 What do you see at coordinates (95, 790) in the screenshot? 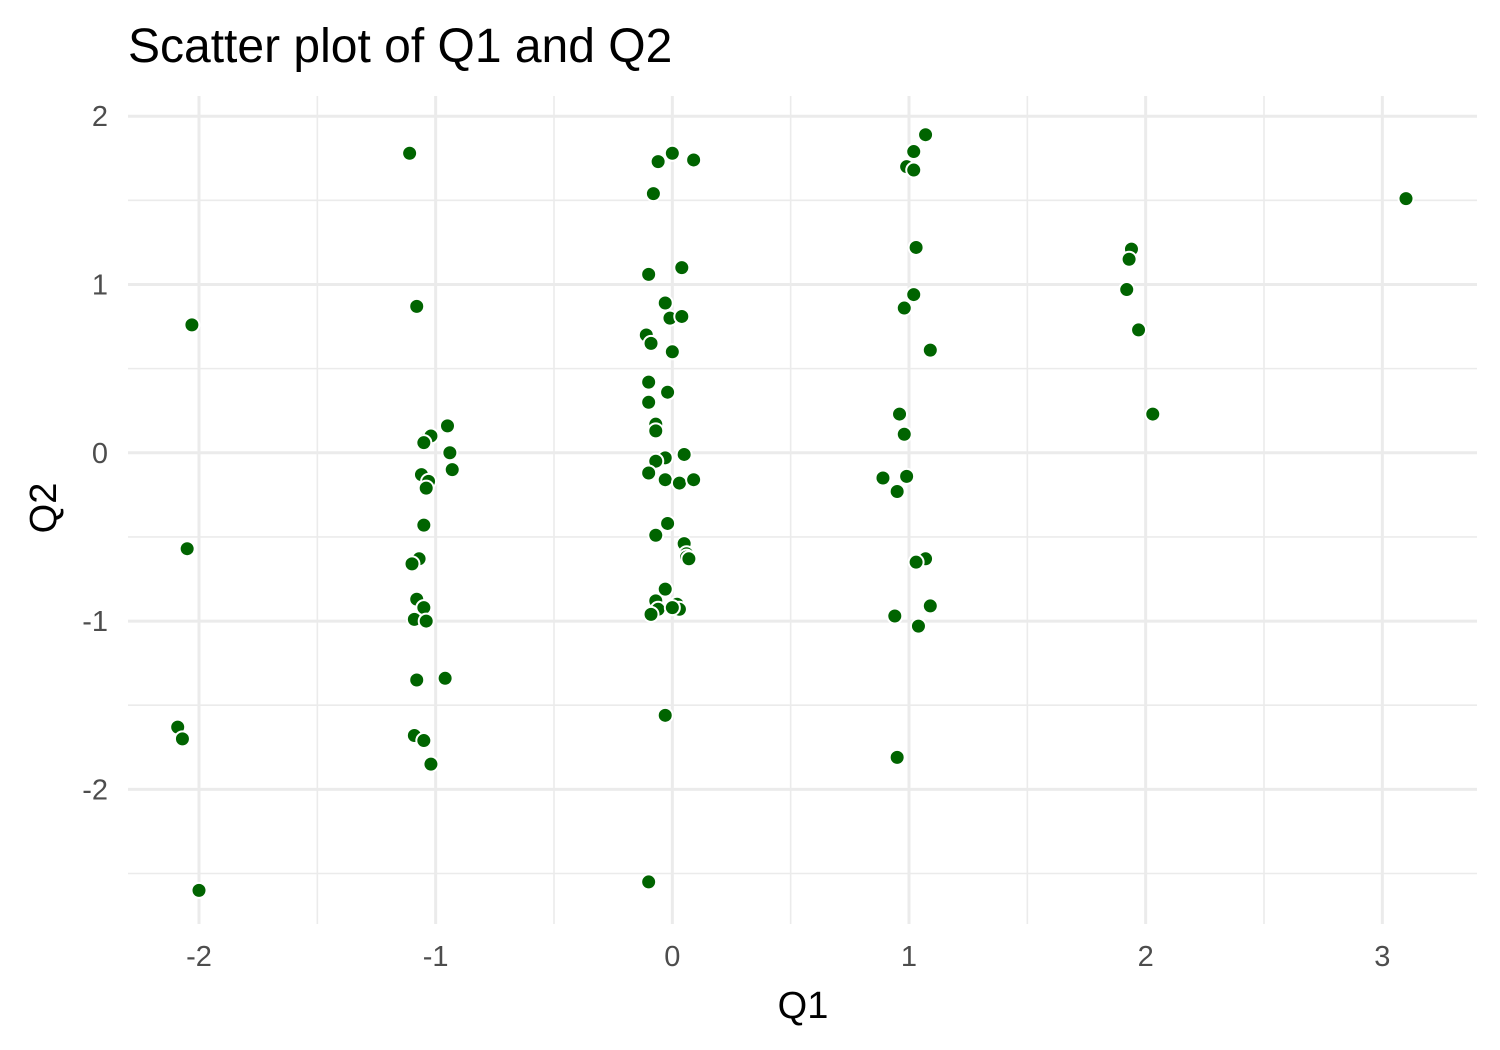
I see `y-tick-label: -2` at bounding box center [95, 790].